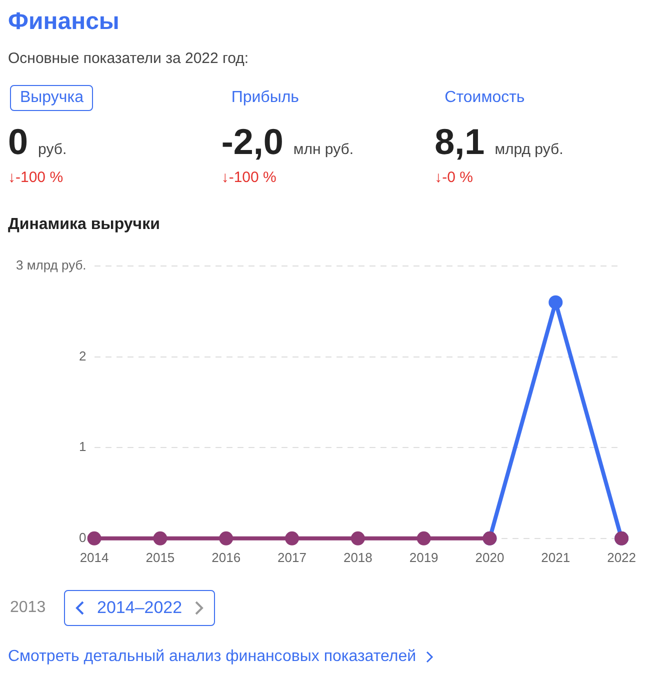 The image size is (656, 700). Describe the element at coordinates (28, 608) in the screenshot. I see `text: 2013` at that location.